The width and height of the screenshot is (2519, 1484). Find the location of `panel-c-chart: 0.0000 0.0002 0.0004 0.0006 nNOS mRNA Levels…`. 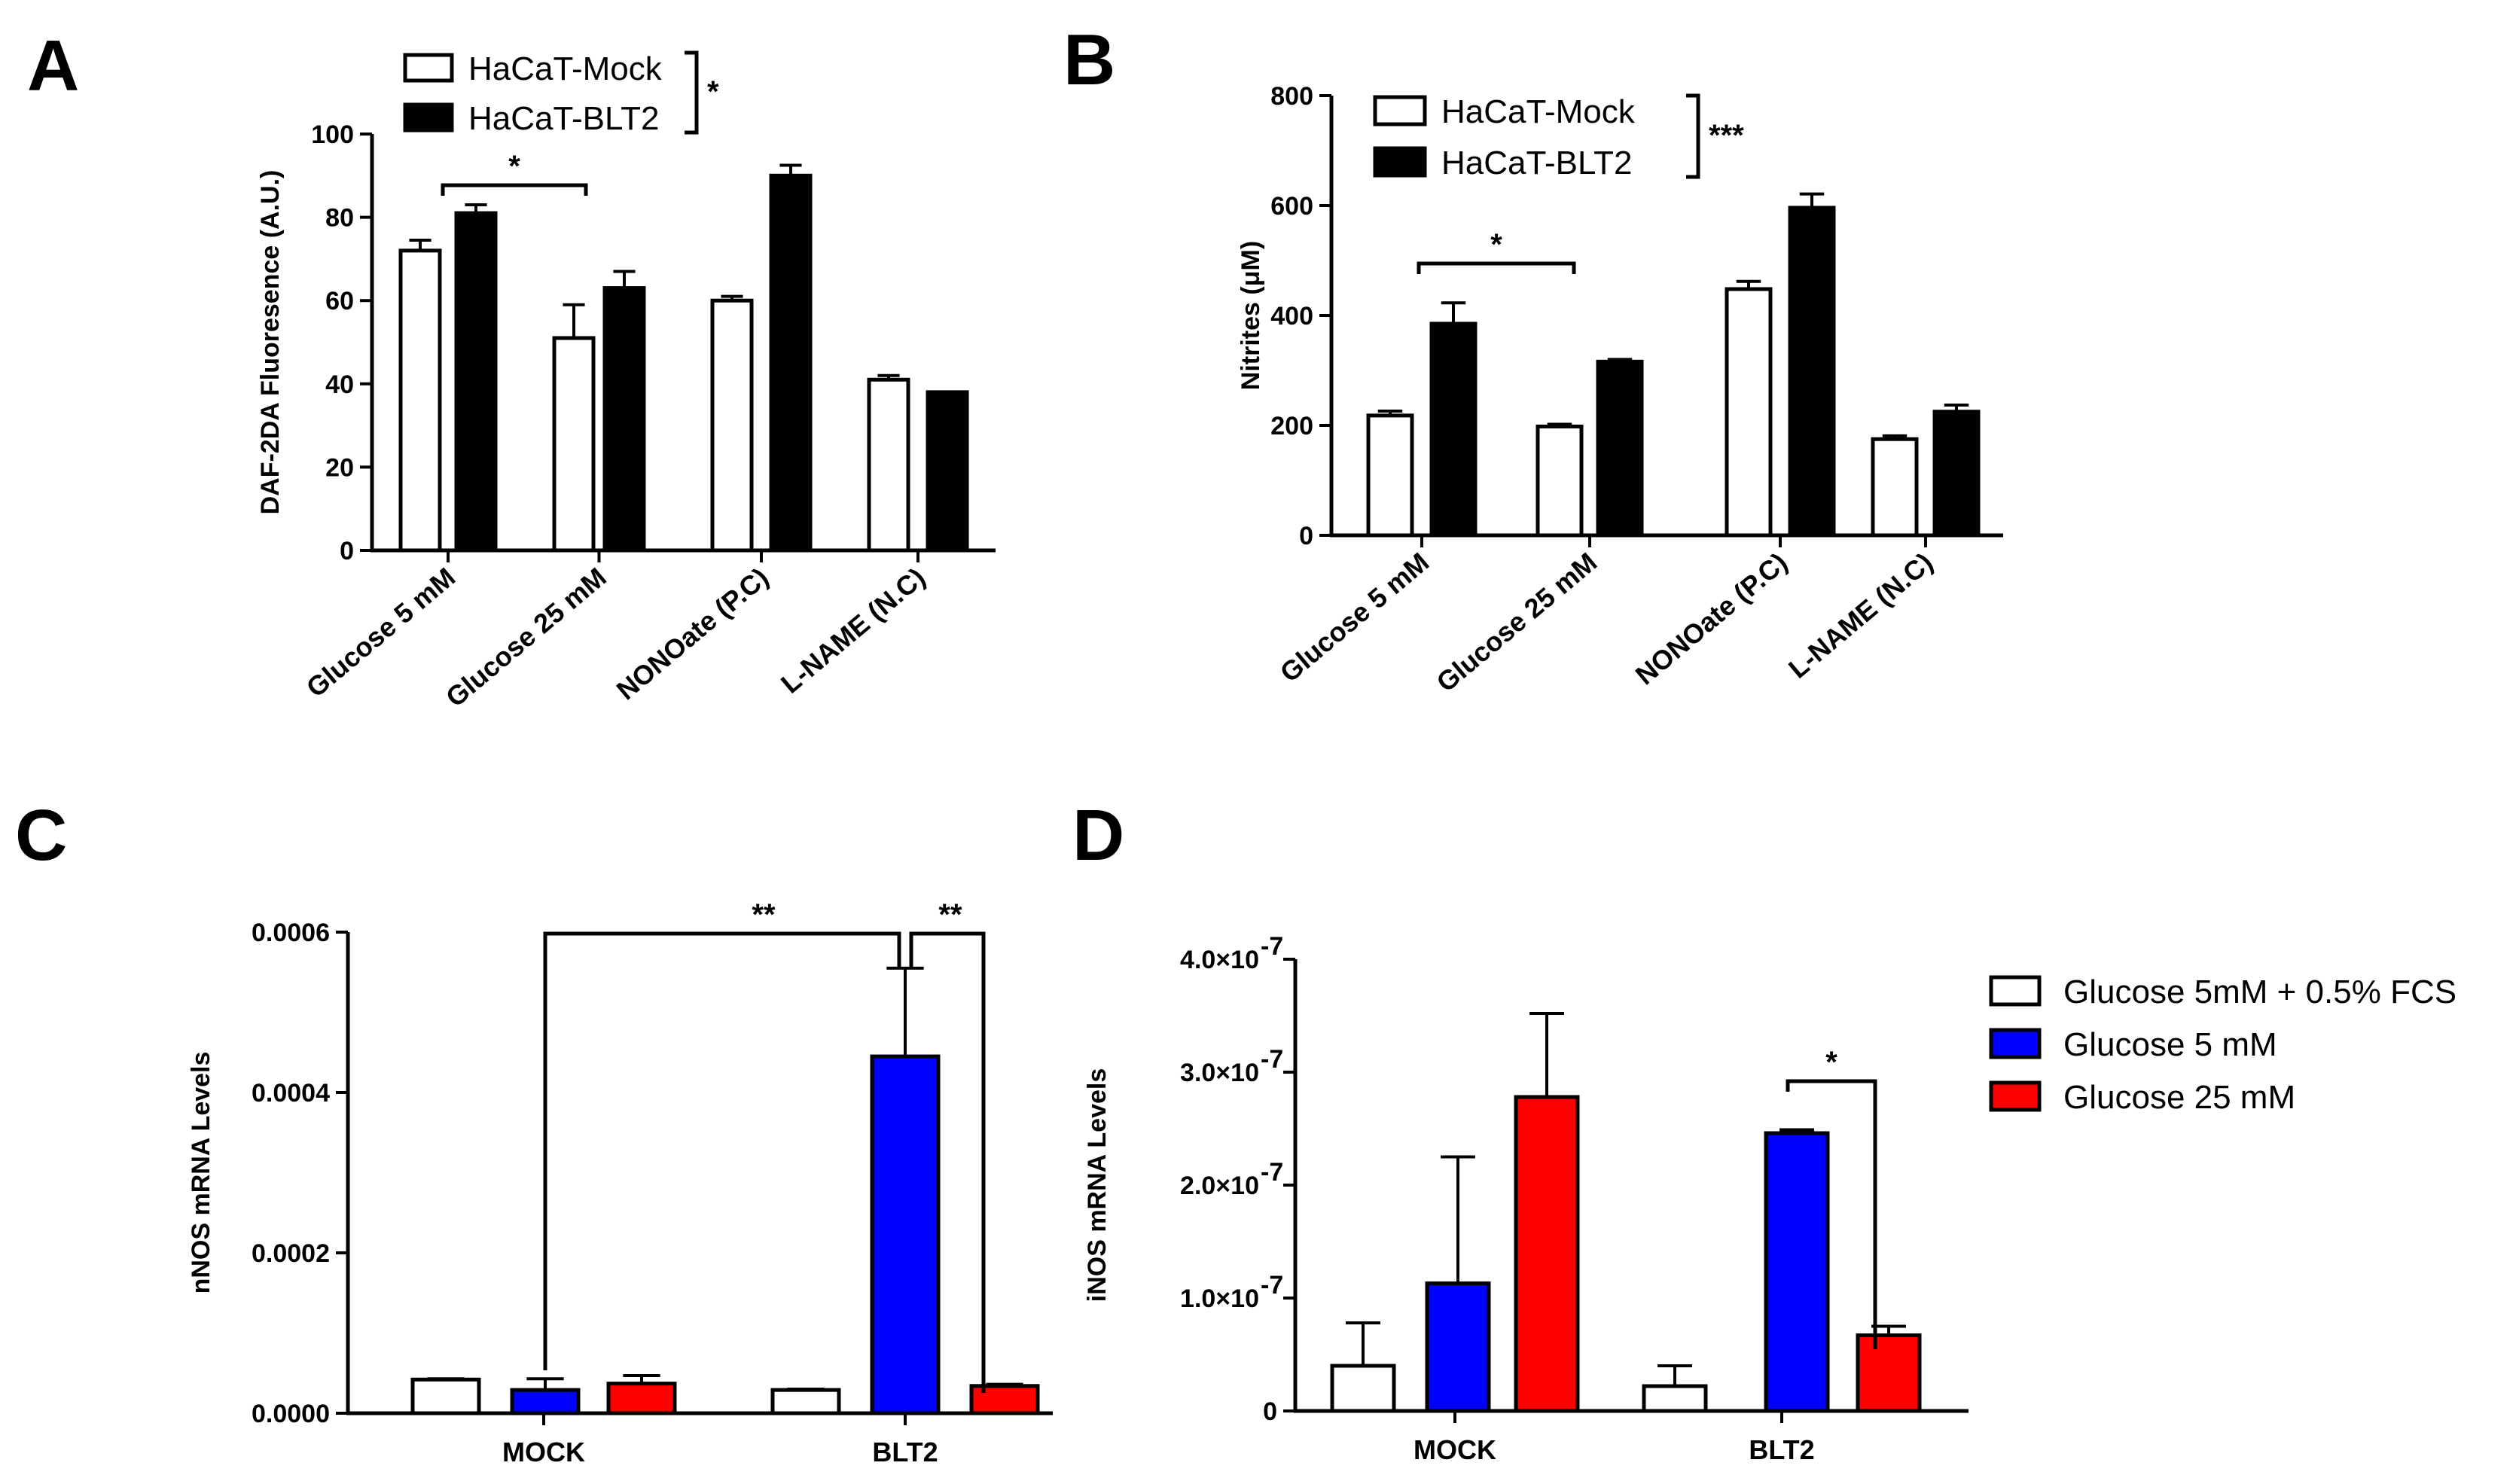

panel-c-chart: 0.0000 0.0002 0.0004 0.0006 nNOS mRNA Levels… is located at coordinates (620, 1182).